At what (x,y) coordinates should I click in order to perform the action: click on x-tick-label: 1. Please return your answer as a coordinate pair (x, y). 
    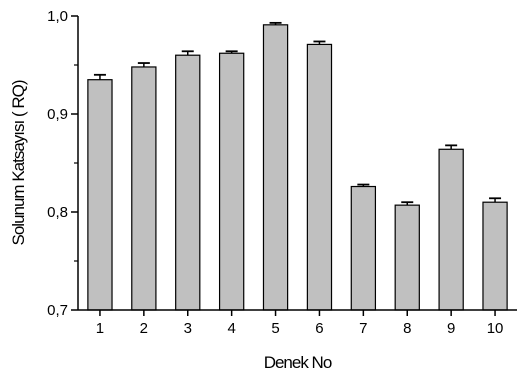
    Looking at the image, I should click on (100, 328).